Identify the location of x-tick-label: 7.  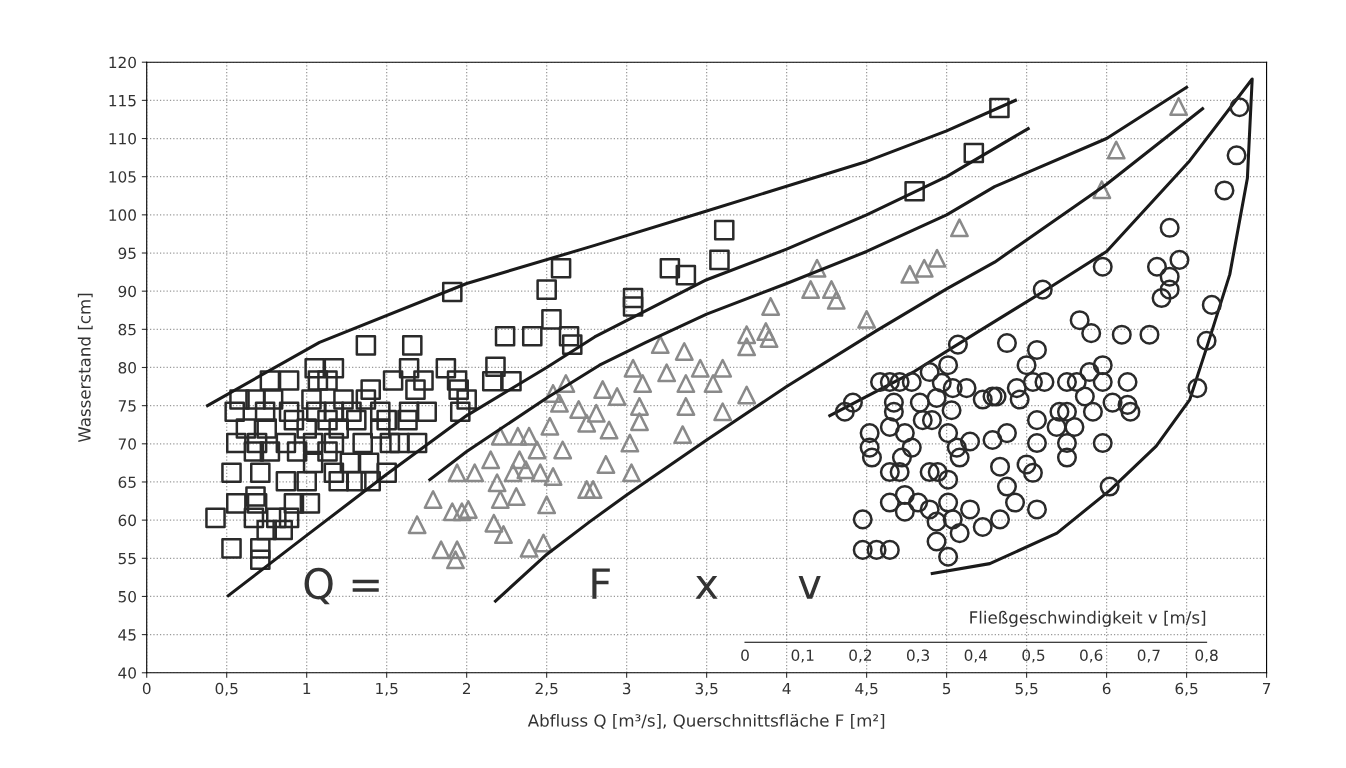
(1266, 688).